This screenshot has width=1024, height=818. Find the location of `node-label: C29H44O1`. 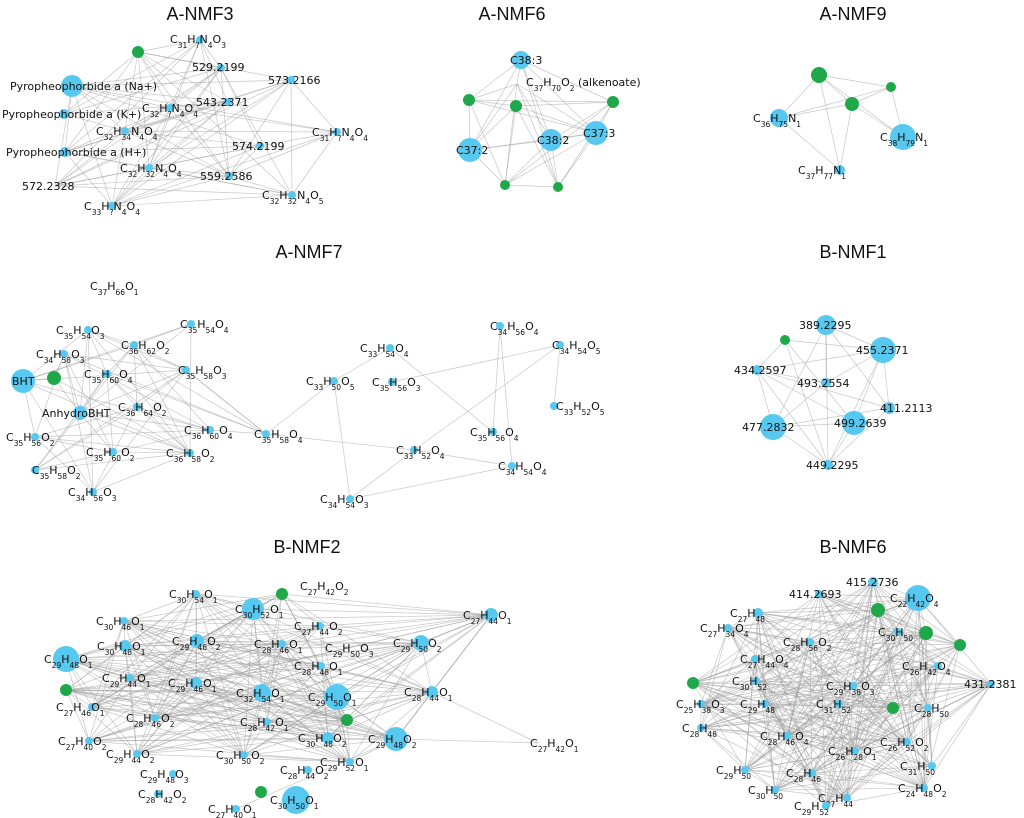

node-label: C29H44O1 is located at coordinates (126, 680).